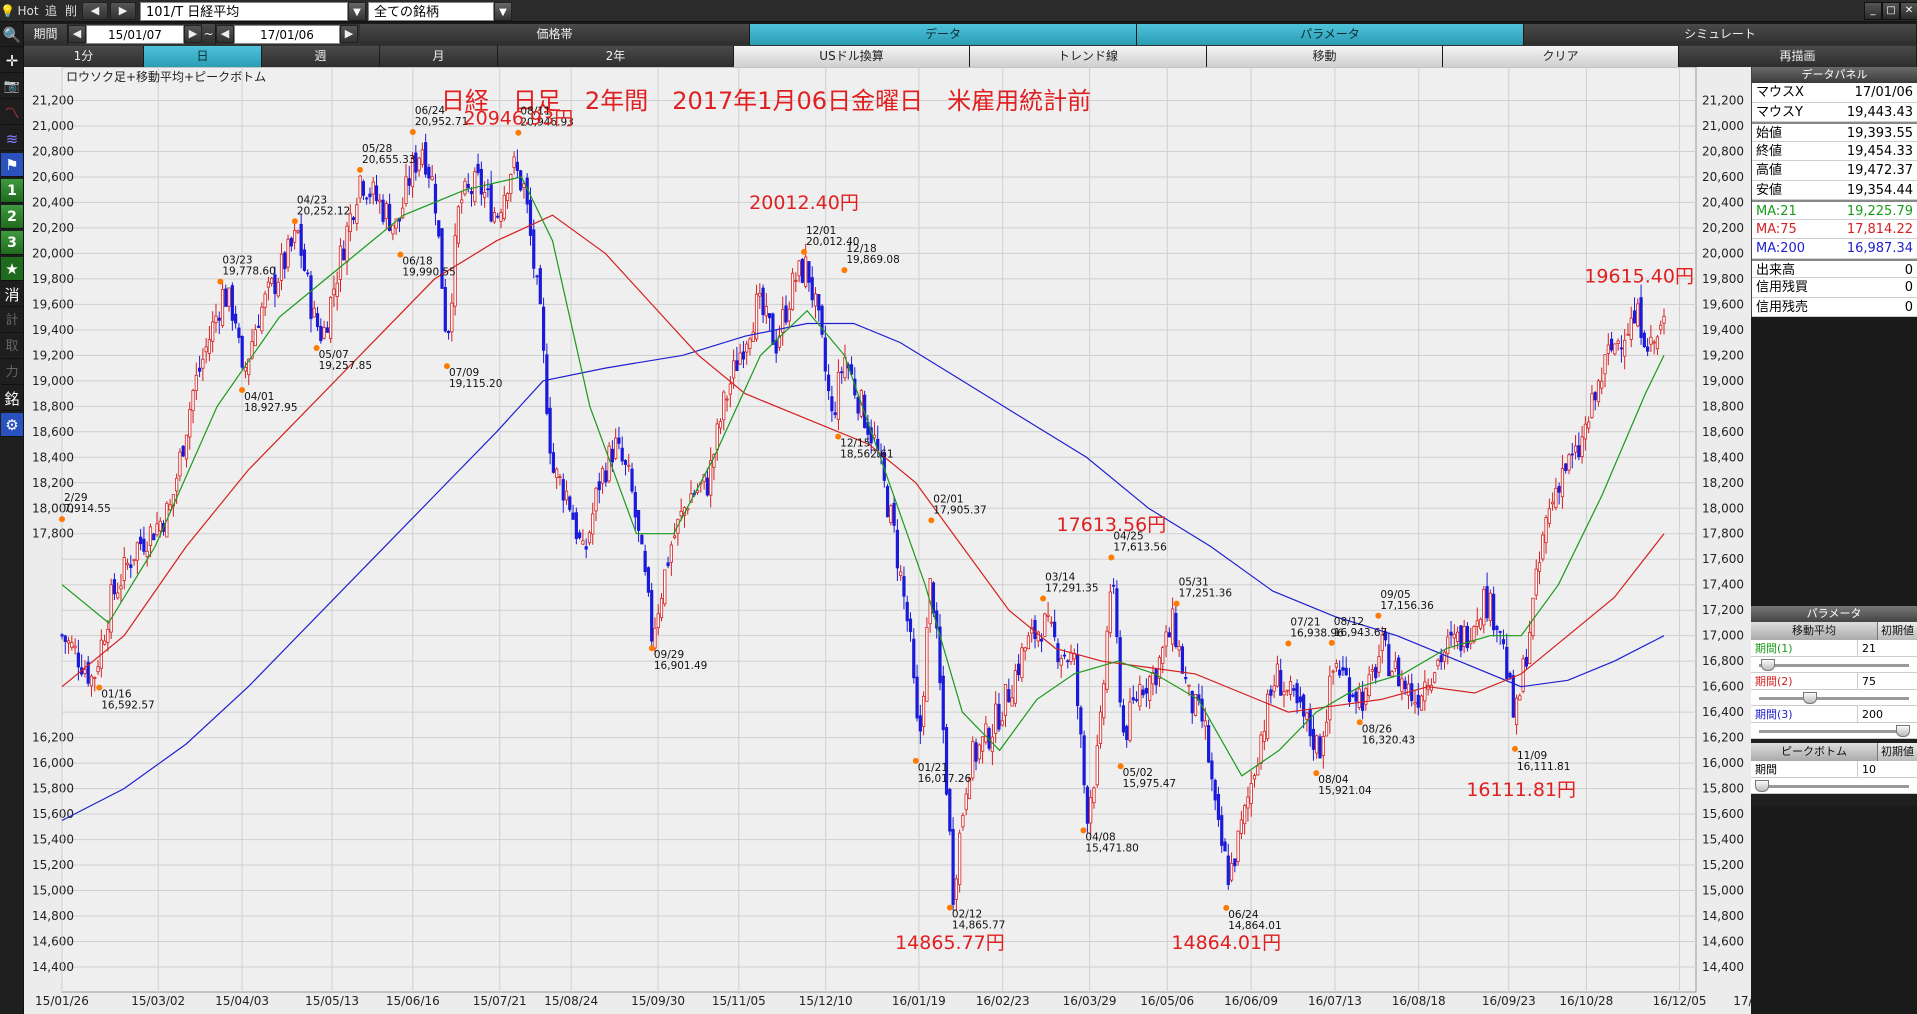 The image size is (1917, 1014). What do you see at coordinates (12, 425) in the screenshot?
I see `gear-icon: ⚙` at bounding box center [12, 425].